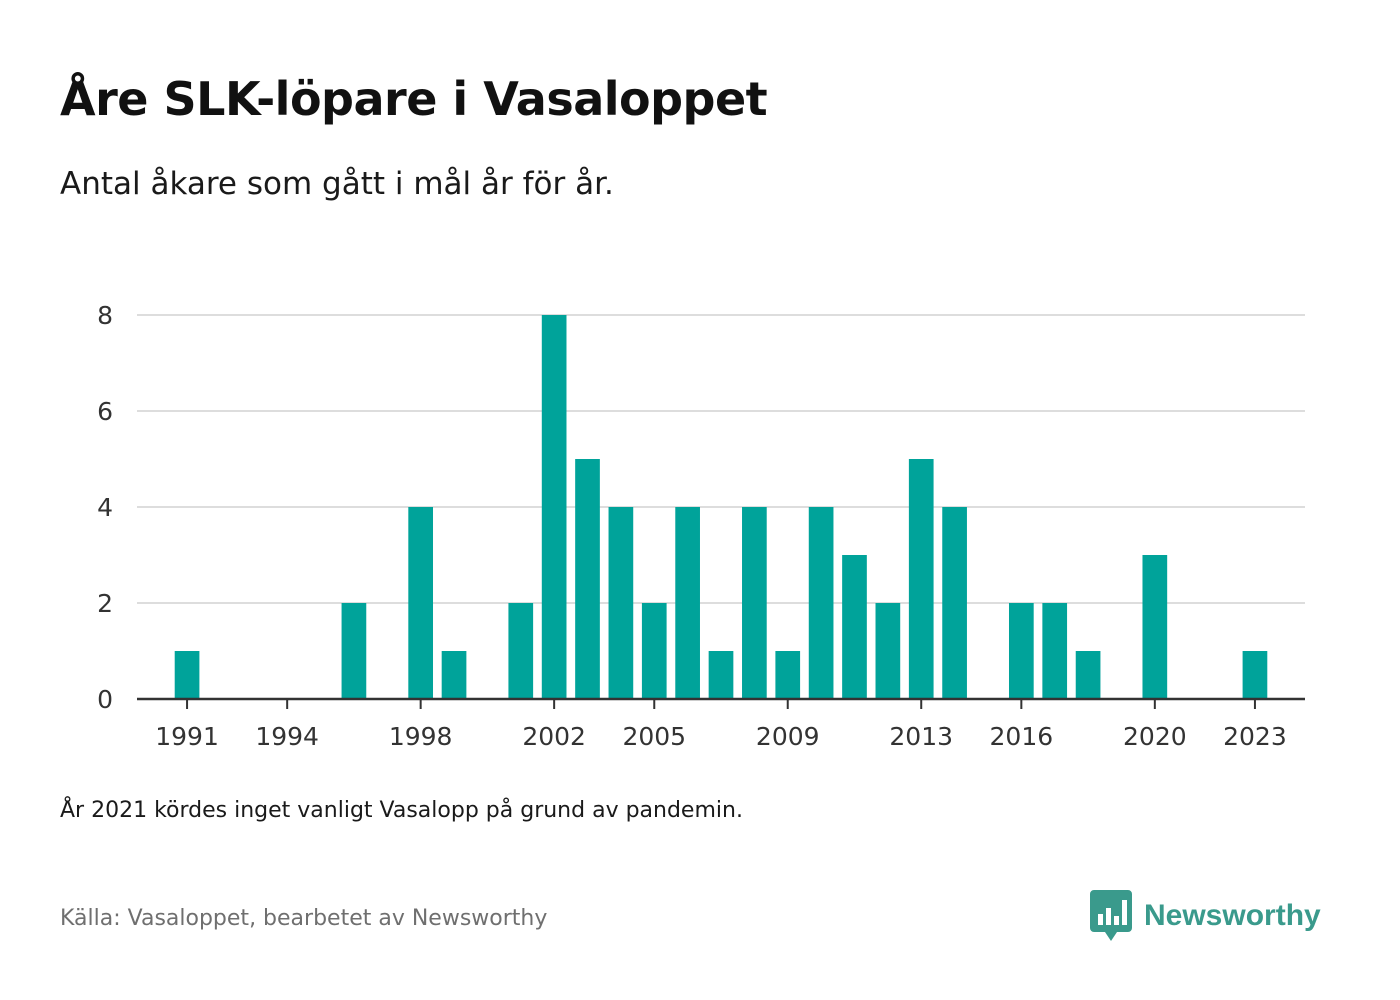  Describe the element at coordinates (687, 603) in the screenshot. I see `bar-2006` at that location.